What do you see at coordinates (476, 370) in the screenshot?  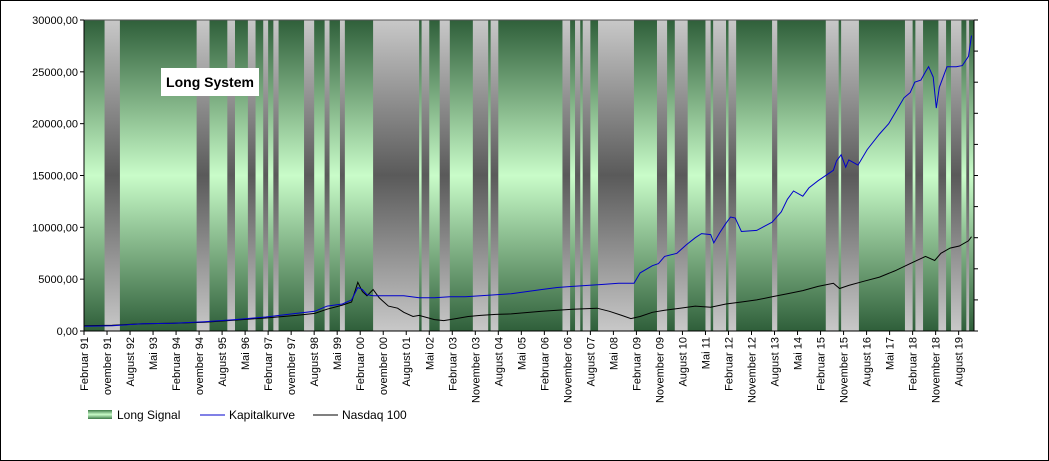 I see `x-tick-label: November 03` at bounding box center [476, 370].